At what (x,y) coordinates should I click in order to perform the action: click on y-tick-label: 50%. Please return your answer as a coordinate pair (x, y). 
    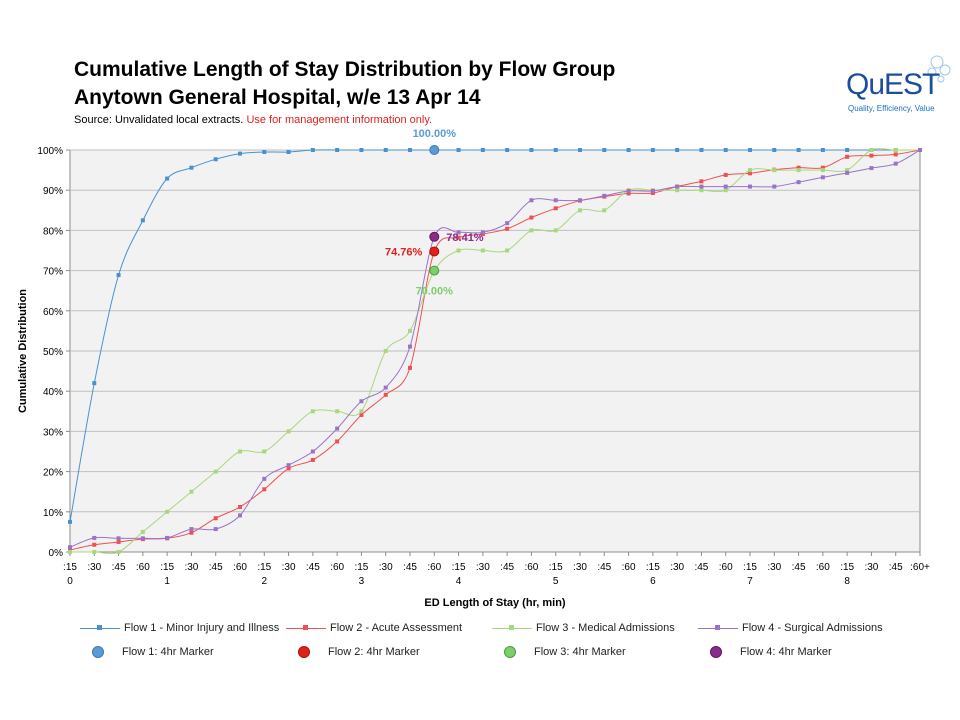
    Looking at the image, I should click on (53, 352).